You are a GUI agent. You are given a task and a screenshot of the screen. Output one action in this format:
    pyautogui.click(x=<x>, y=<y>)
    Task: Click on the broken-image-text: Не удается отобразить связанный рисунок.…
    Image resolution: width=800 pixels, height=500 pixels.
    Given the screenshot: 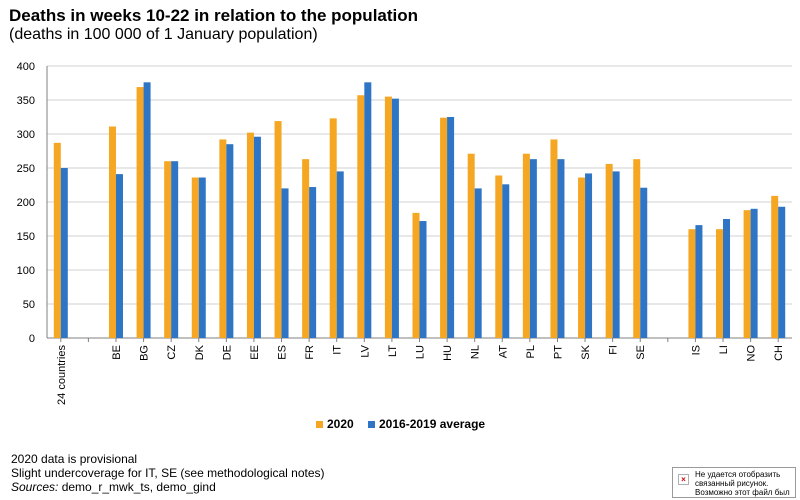 What is the action you would take?
    pyautogui.click(x=742, y=483)
    